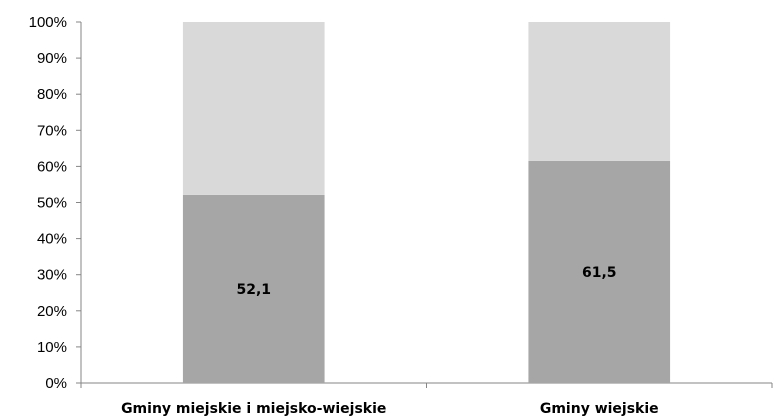 The image size is (776, 418). I want to click on y-axis: 0% 10% 20% 30% 40% 50% 60% 70% 80% 90% 100%, so click(55, 203).